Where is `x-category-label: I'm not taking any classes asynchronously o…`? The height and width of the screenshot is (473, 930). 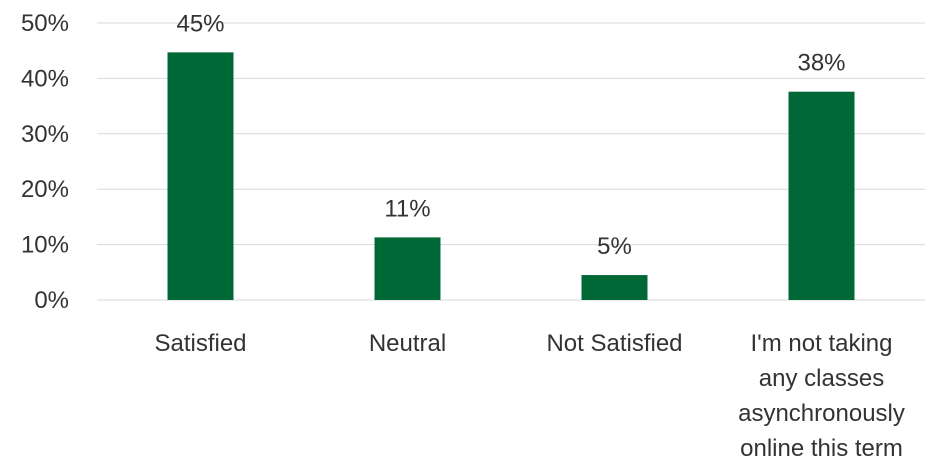
x-category-label: I'm not taking any classes asynchronously o… is located at coordinates (821, 396).